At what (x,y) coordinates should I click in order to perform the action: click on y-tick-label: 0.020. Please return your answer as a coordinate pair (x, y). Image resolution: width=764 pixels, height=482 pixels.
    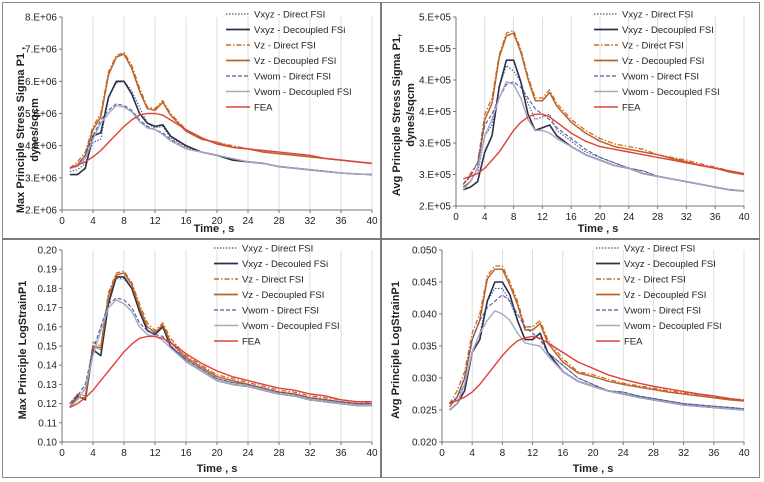
    Looking at the image, I should click on (424, 443).